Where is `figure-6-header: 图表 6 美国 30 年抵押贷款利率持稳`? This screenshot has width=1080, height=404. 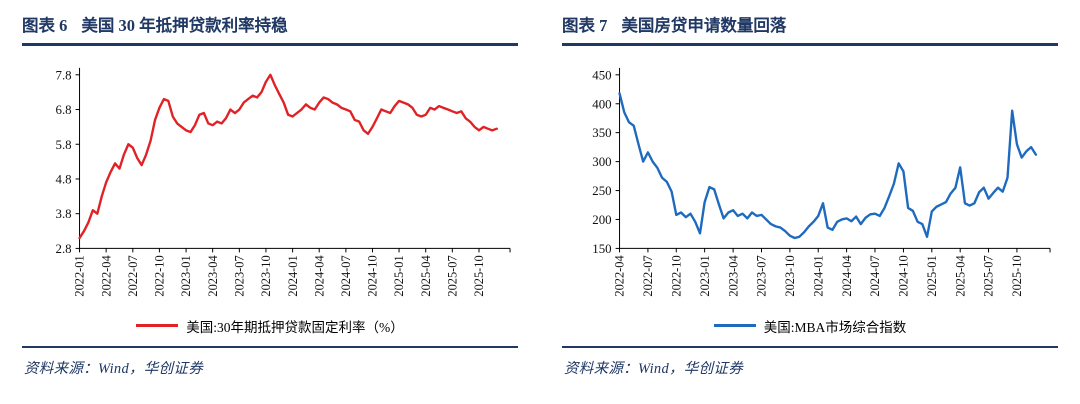
figure-6-header: 图表 6 美国 30 年抵押贷款利率持稳 is located at coordinates (270, 26).